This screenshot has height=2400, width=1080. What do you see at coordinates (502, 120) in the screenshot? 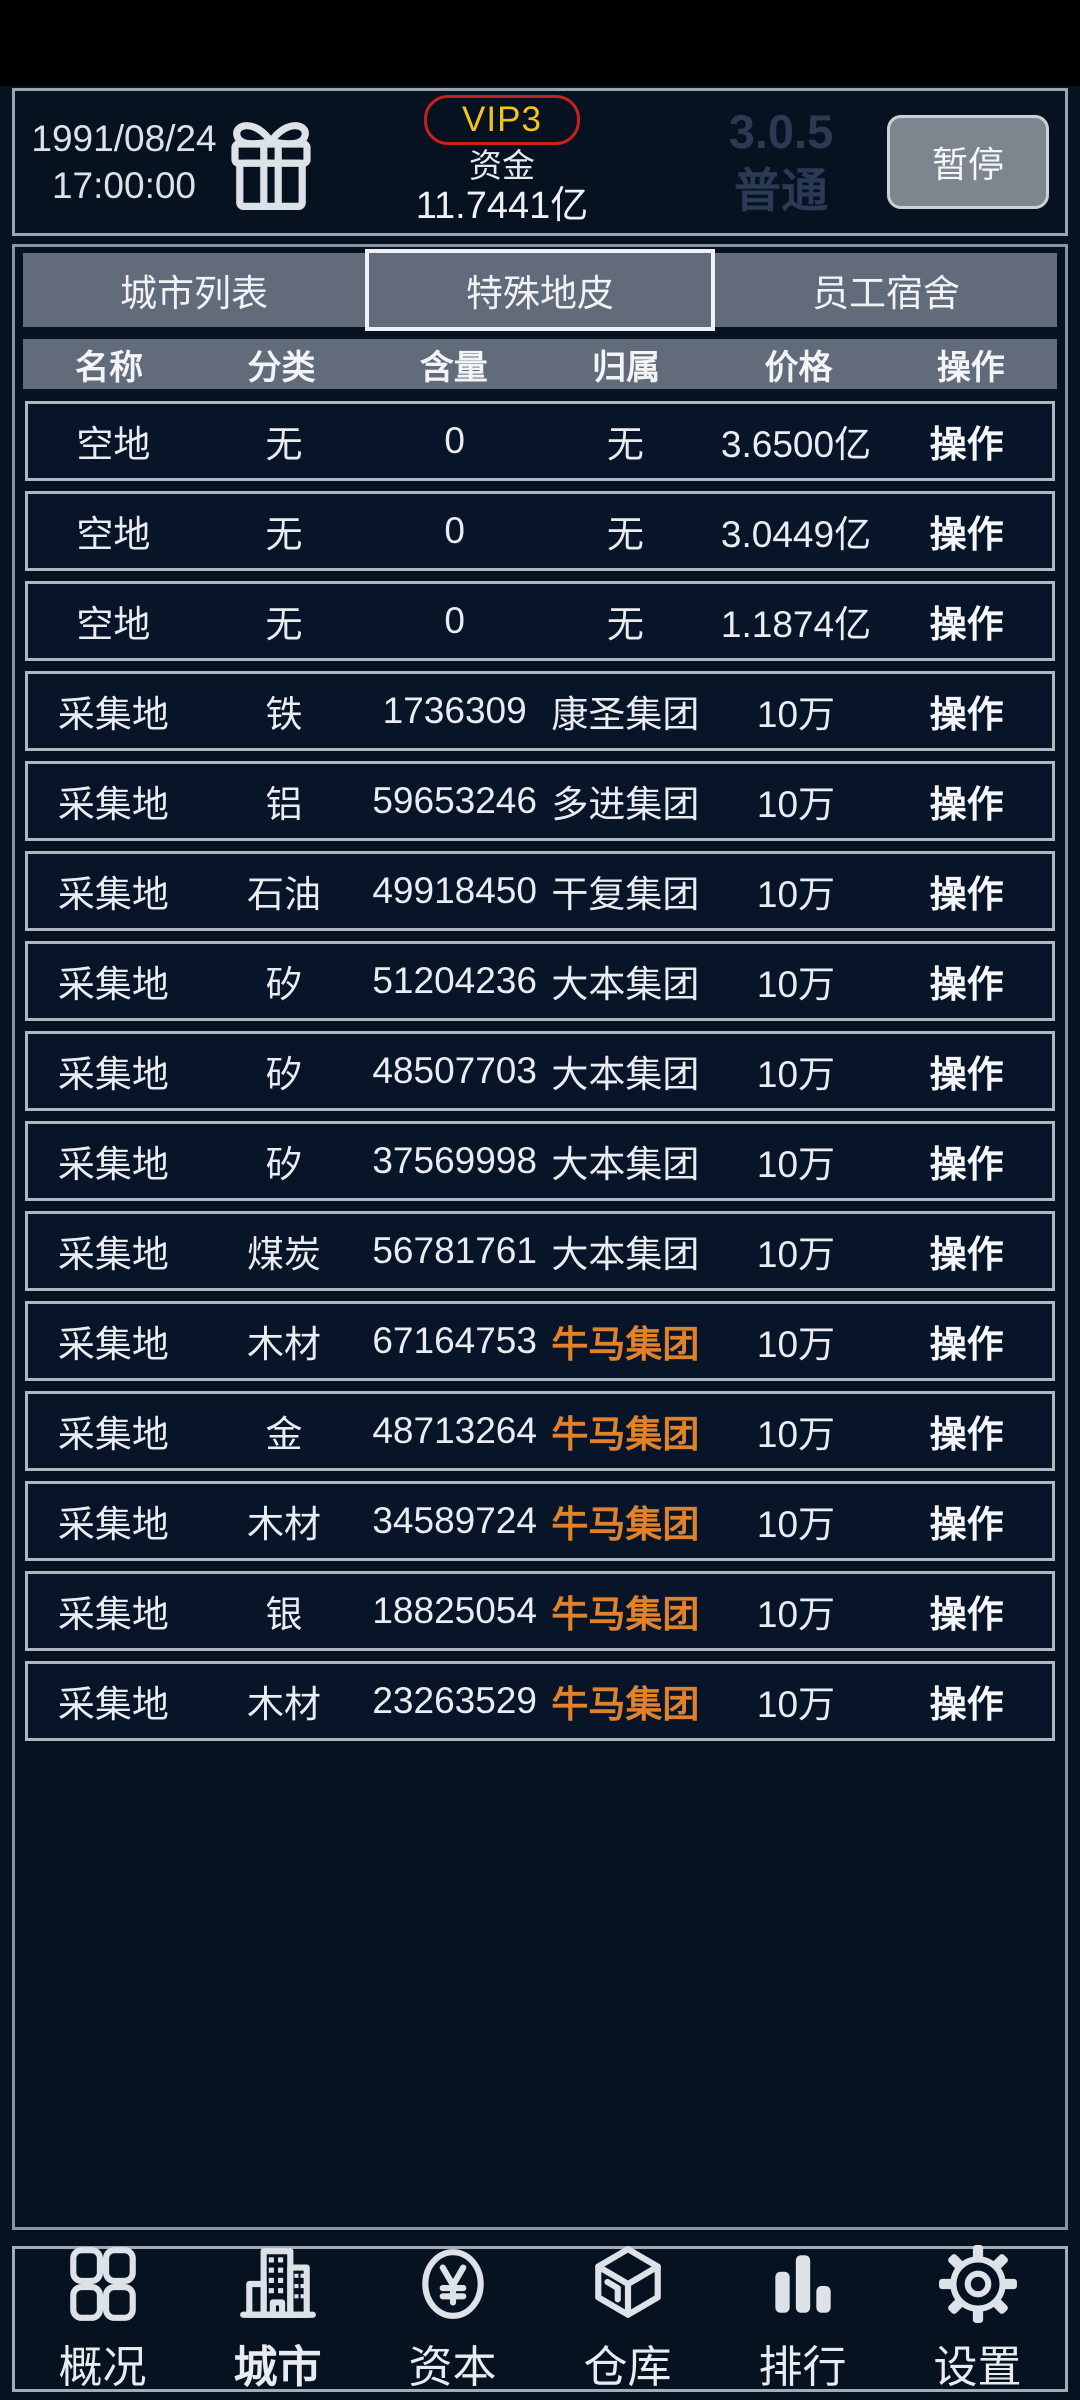
I see `vip-badge: VIP3` at bounding box center [502, 120].